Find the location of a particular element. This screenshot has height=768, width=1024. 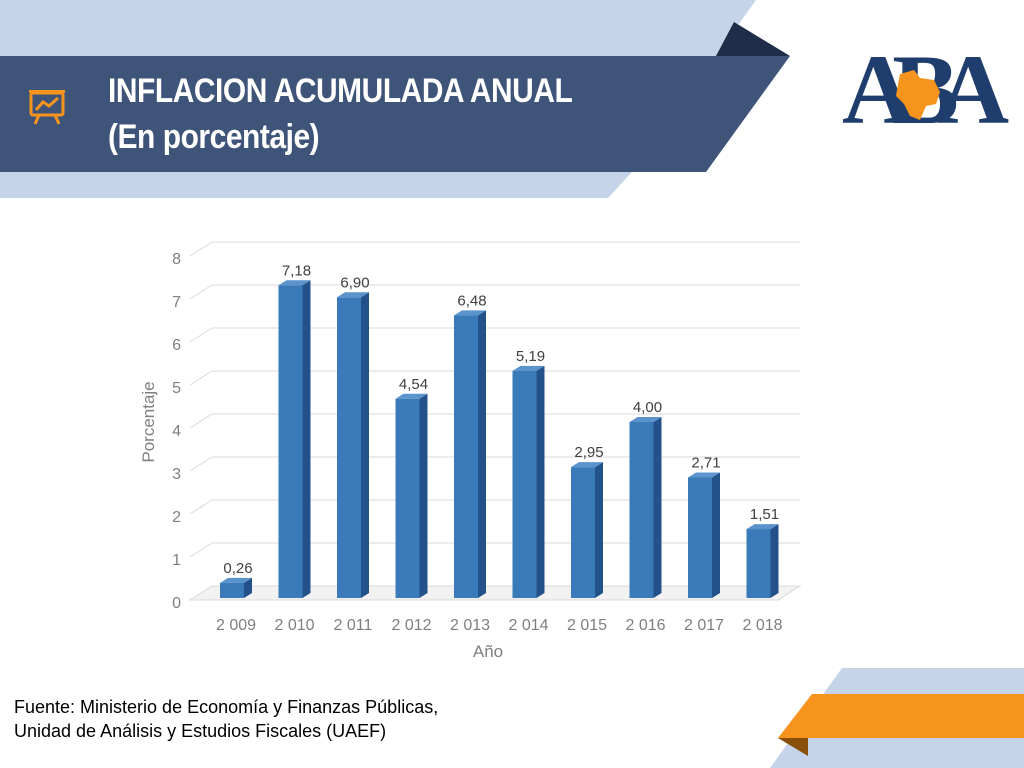

bar-2013: 6,48 is located at coordinates (470, 445).